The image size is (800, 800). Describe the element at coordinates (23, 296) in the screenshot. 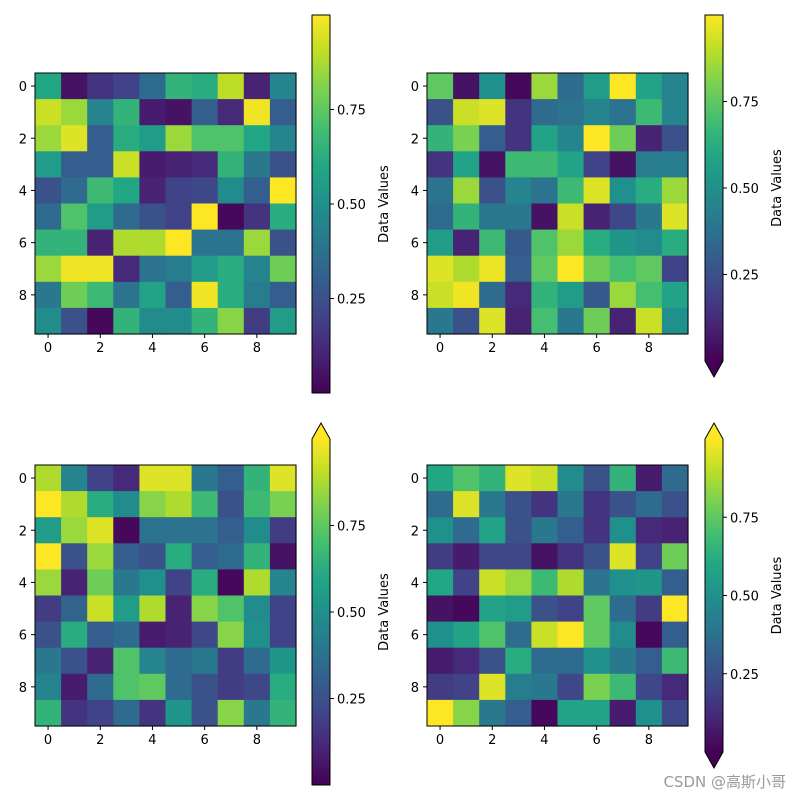

I see `y-tick-label: 8` at that location.